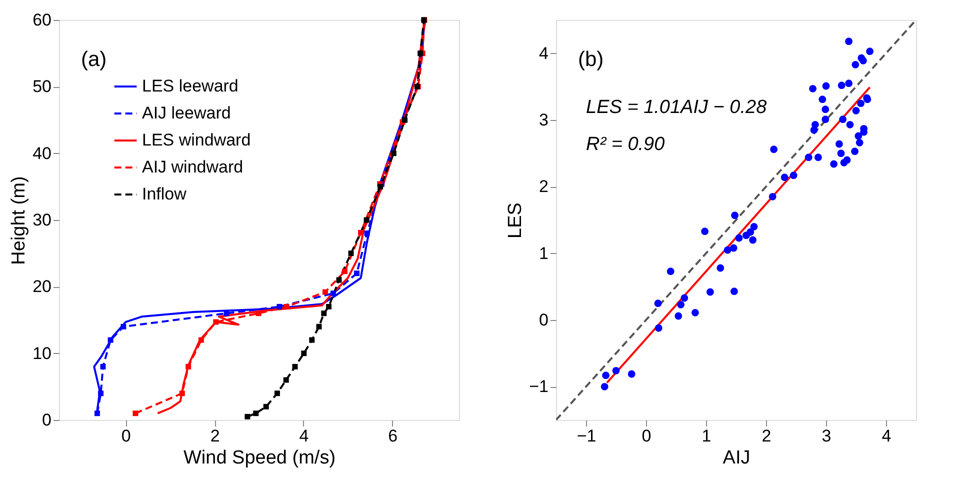  Describe the element at coordinates (543, 120) in the screenshot. I see `y-tick-label: 3` at that location.